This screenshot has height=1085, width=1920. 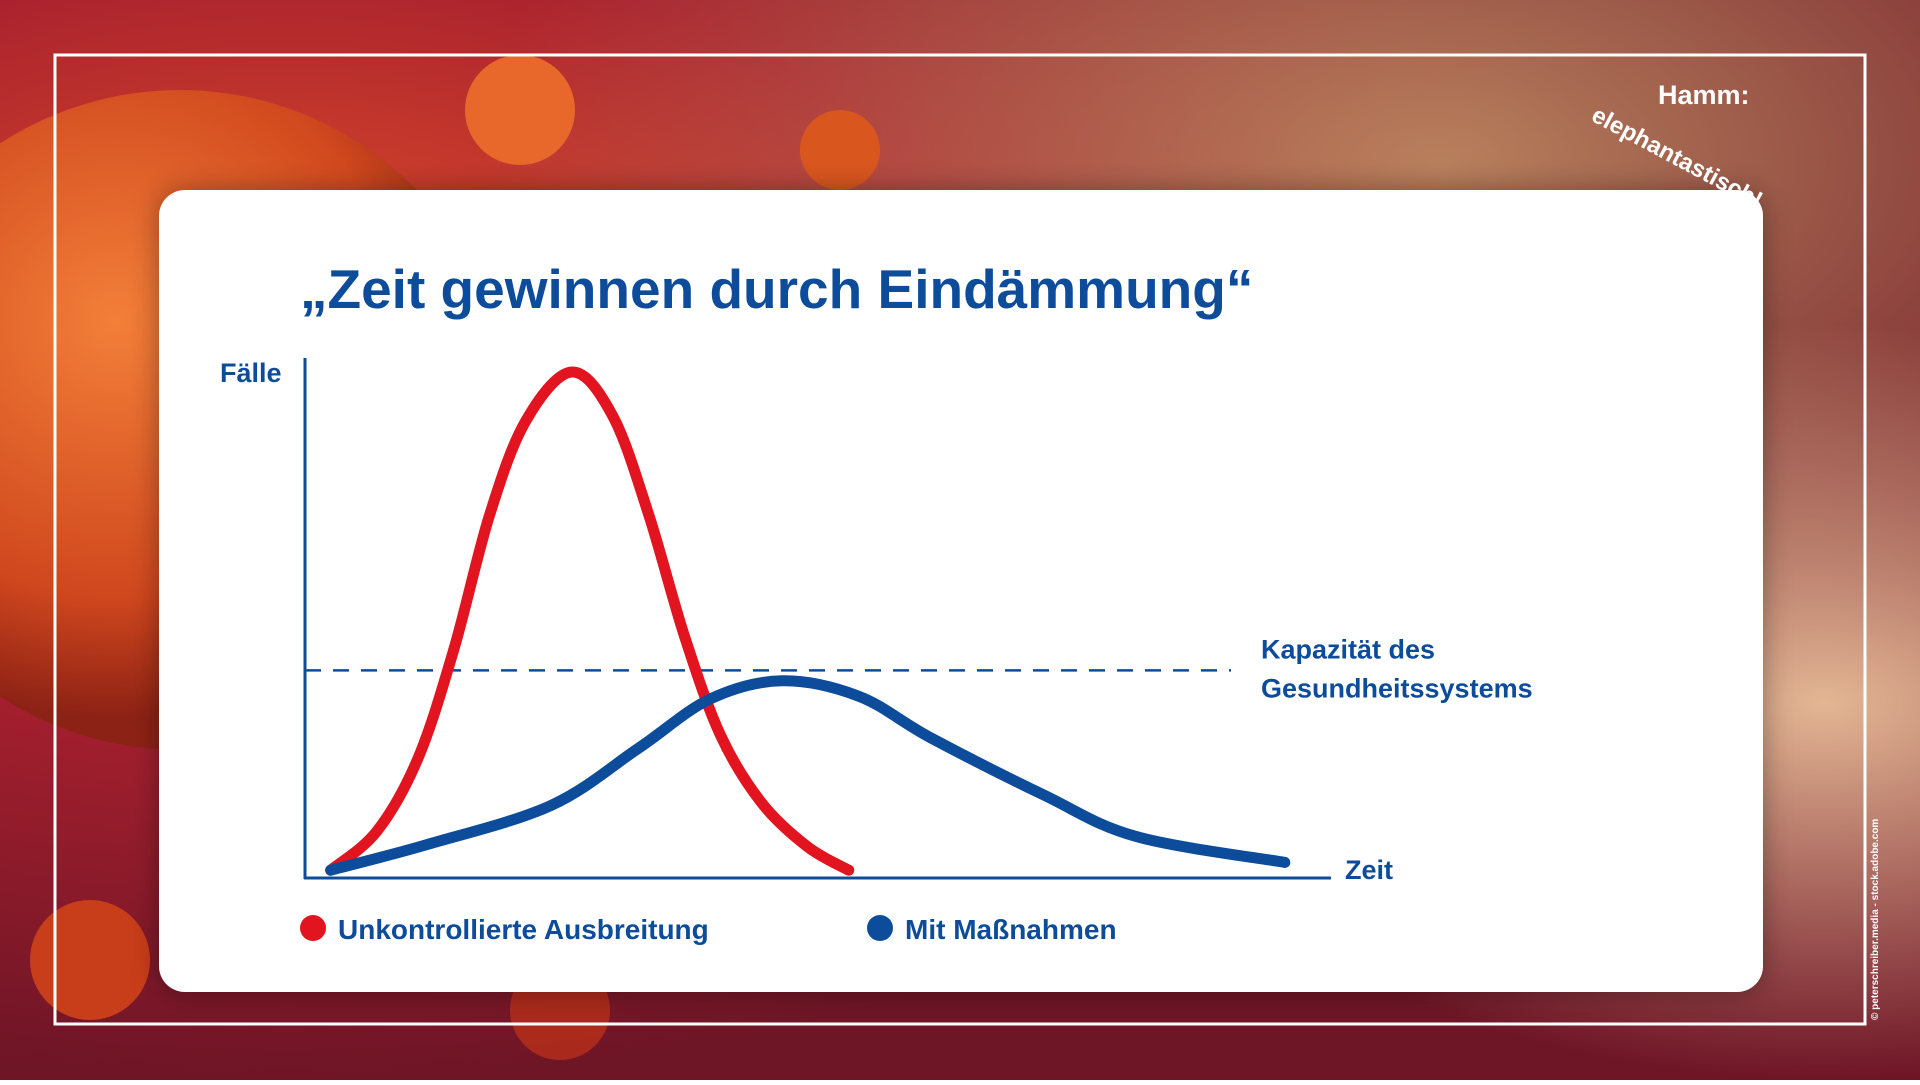 What do you see at coordinates (251, 373) in the screenshot?
I see `y-axis-label: Fälle` at bounding box center [251, 373].